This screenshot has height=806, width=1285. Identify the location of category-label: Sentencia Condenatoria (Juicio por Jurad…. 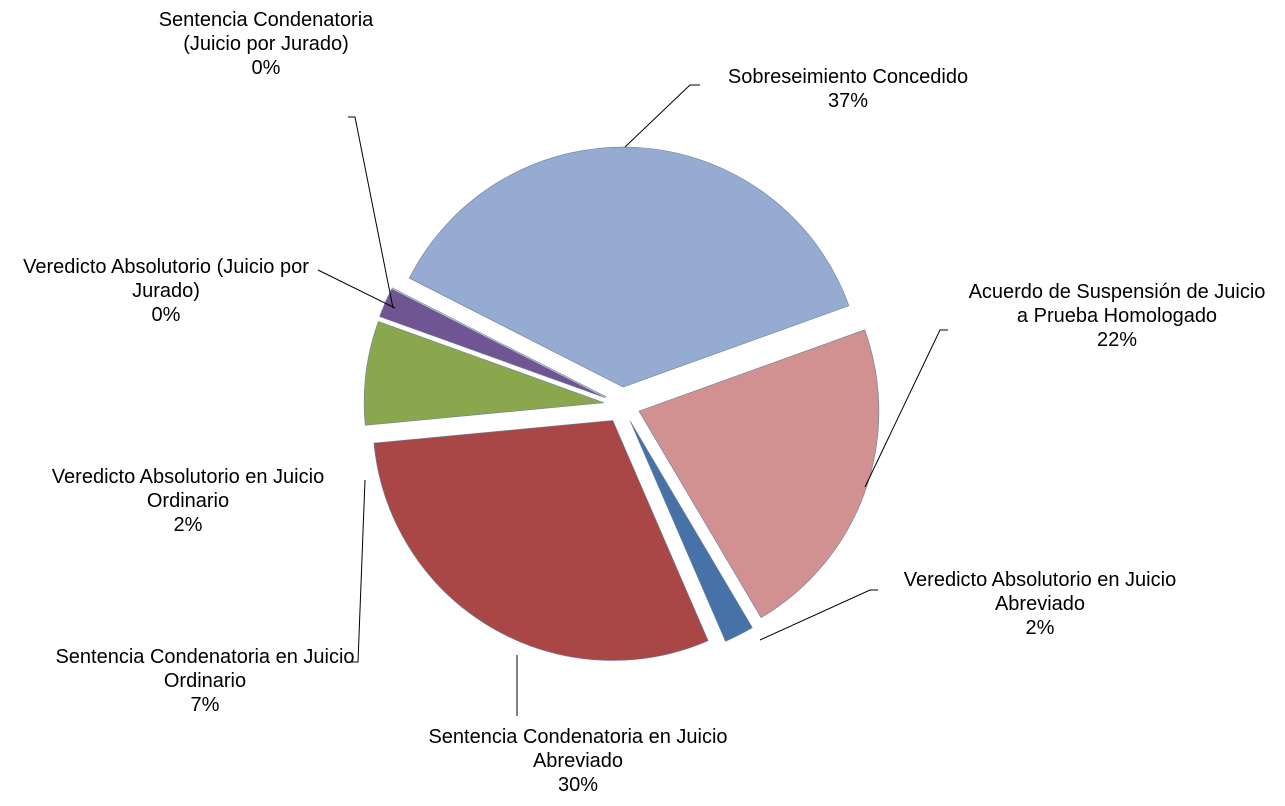
(266, 32).